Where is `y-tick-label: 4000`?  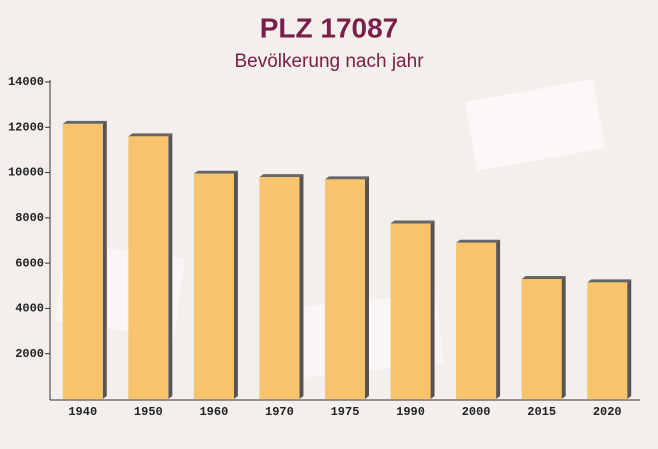
y-tick-label: 4000 is located at coordinates (29, 309).